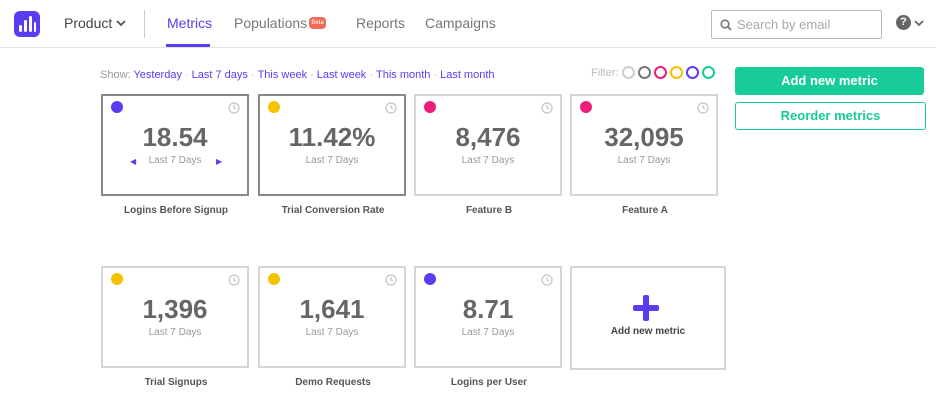  Describe the element at coordinates (341, 75) in the screenshot. I see `period-last-week: Last week` at that location.